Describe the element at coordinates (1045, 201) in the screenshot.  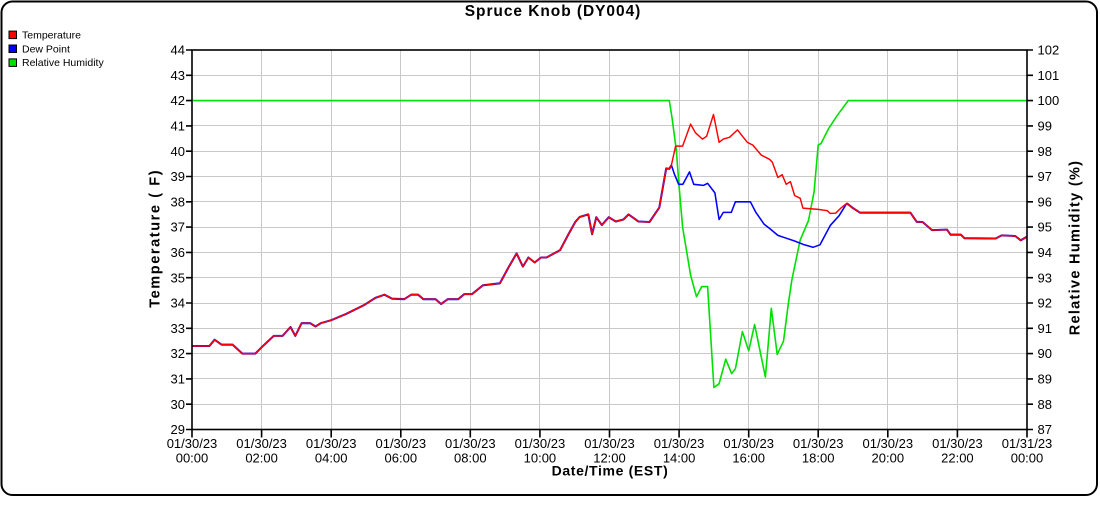
I see `svg-text: 96` at that location.